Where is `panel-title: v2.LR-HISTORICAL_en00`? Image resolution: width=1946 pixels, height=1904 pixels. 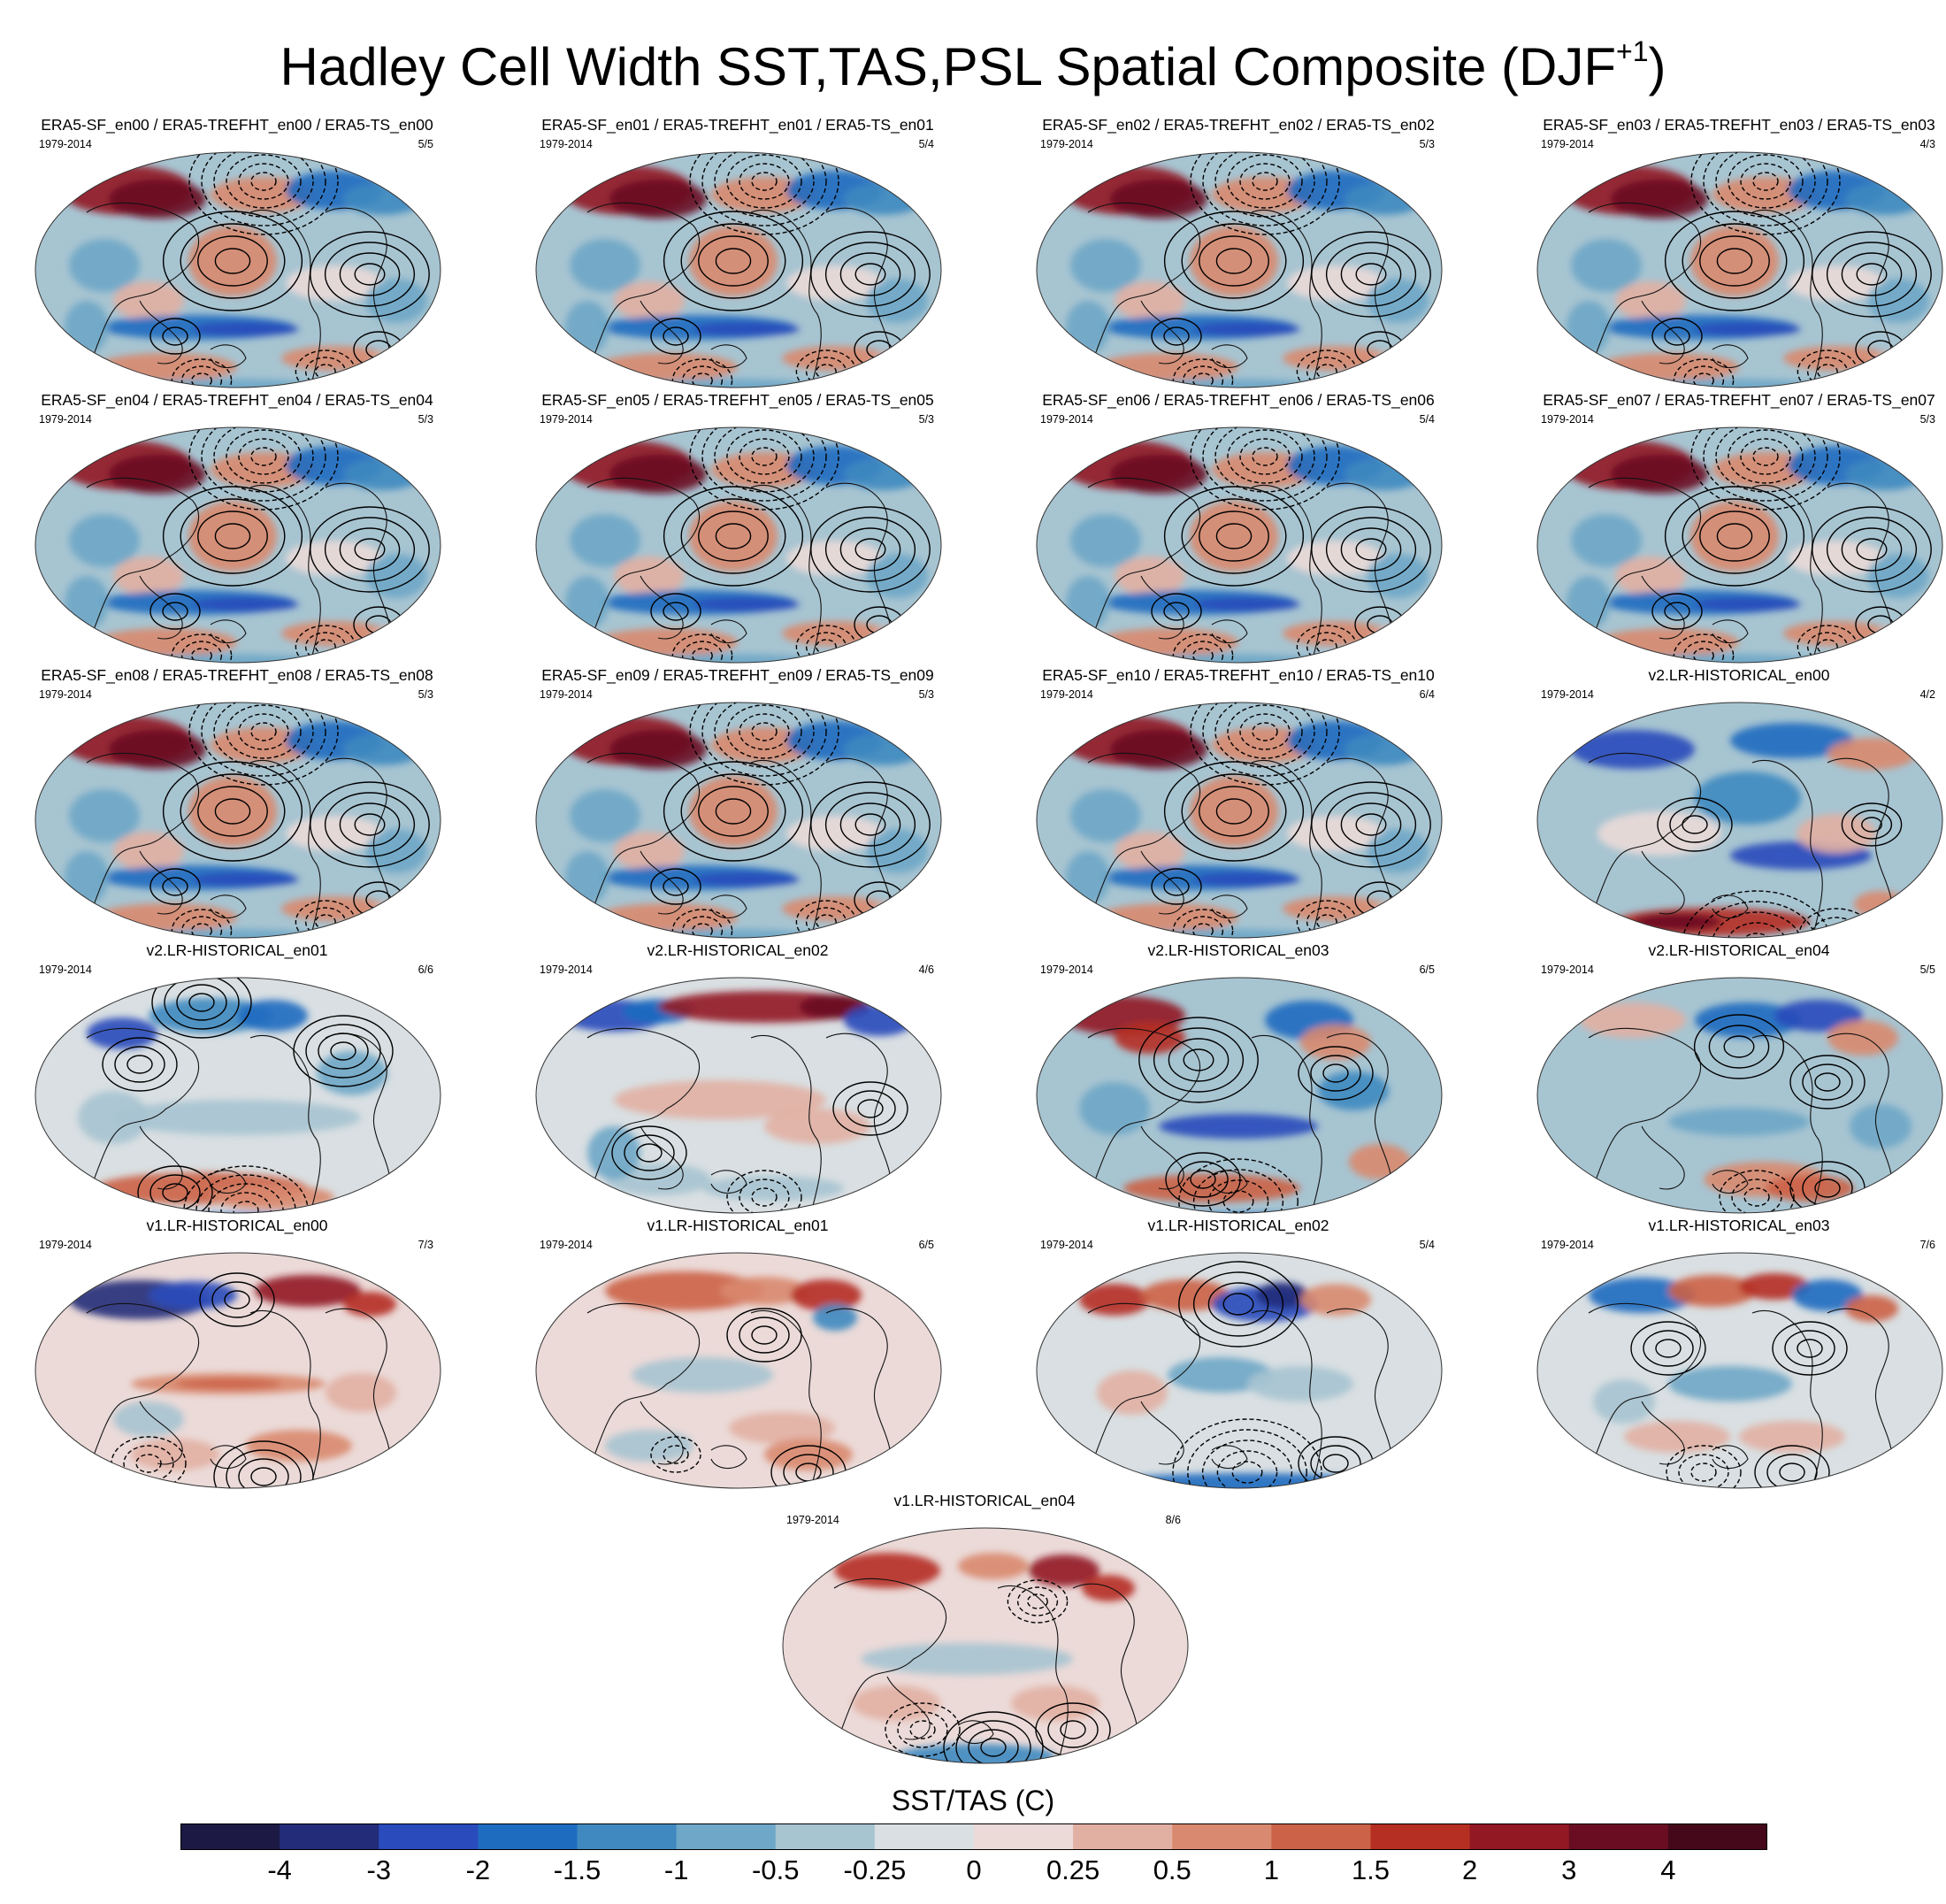
panel-title: v2.LR-HISTORICAL_en00 is located at coordinates (1739, 675).